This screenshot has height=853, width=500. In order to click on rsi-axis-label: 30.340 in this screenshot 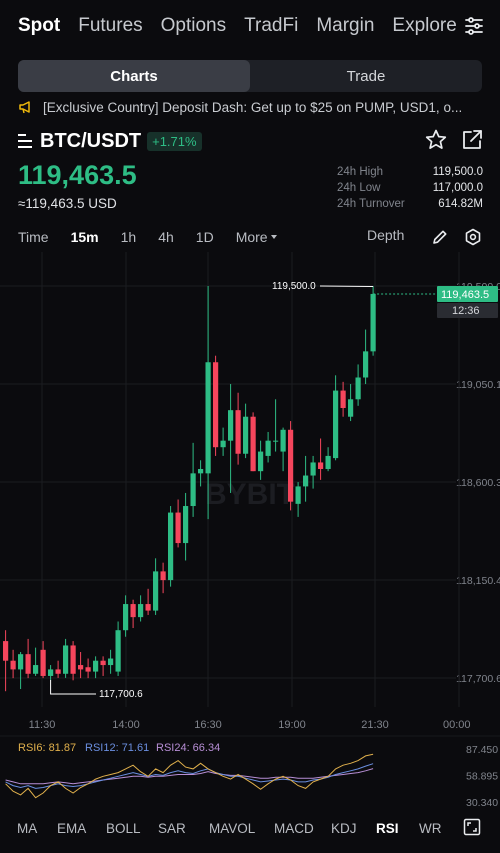, I will do `click(482, 803)`.